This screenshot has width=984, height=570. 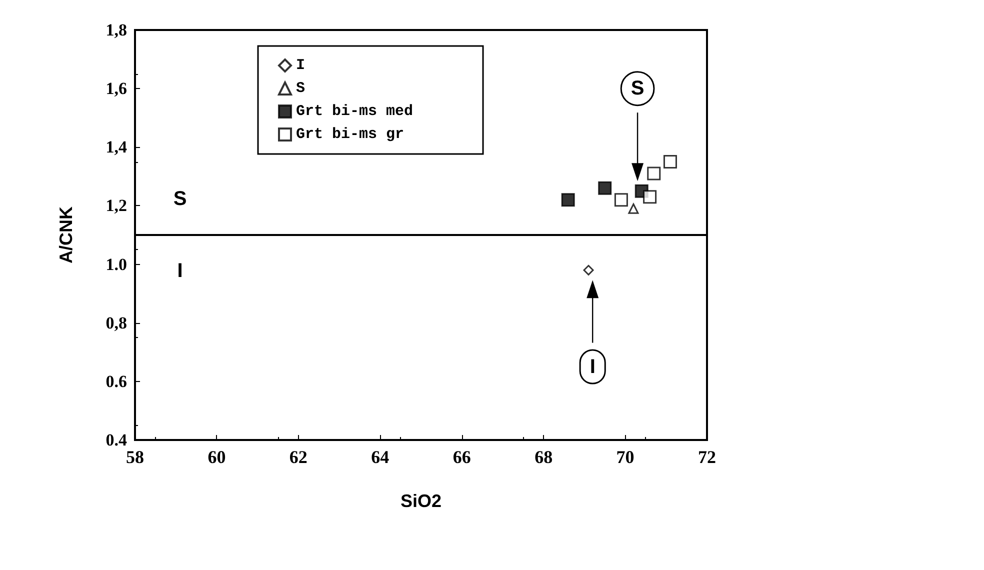 I want to click on x-tick-label: 60, so click(x=217, y=457).